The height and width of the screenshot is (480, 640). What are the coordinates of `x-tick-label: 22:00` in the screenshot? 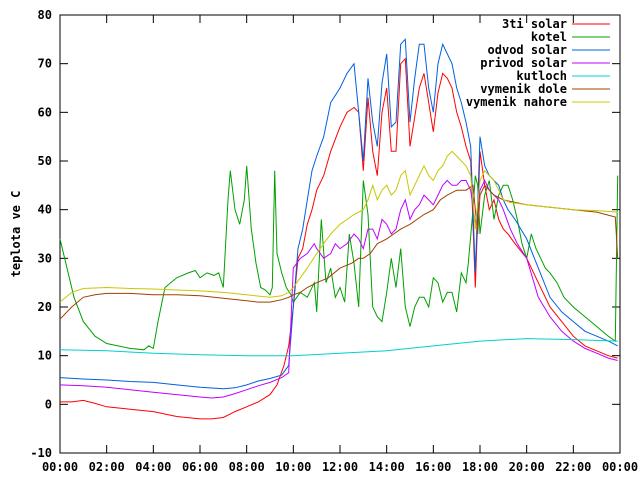 It's located at (573, 467).